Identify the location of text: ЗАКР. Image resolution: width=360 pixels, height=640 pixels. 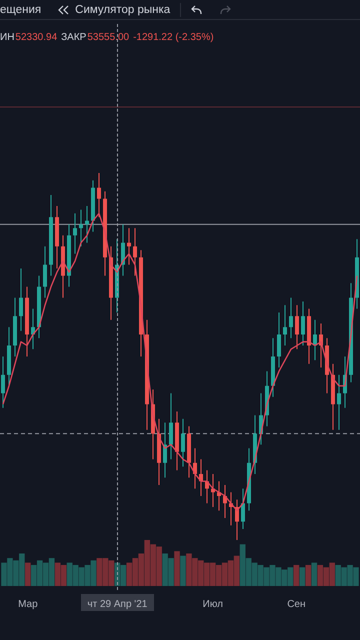
(73, 37).